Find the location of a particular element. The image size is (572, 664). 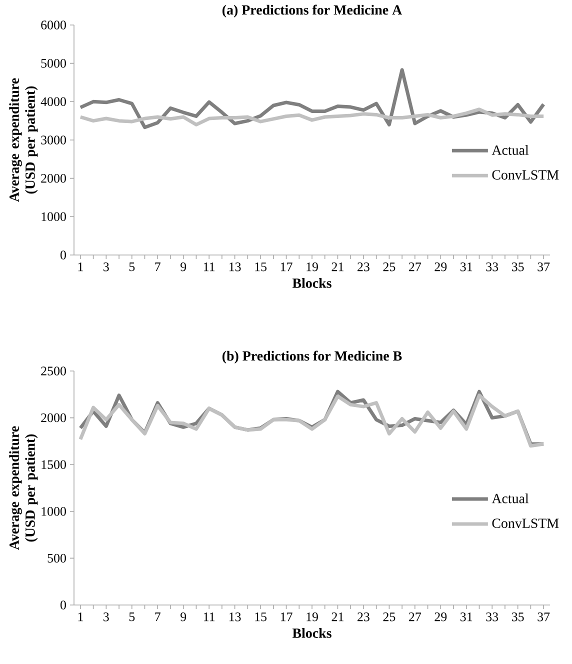

y-tick-label: 5000 is located at coordinates (53, 63).